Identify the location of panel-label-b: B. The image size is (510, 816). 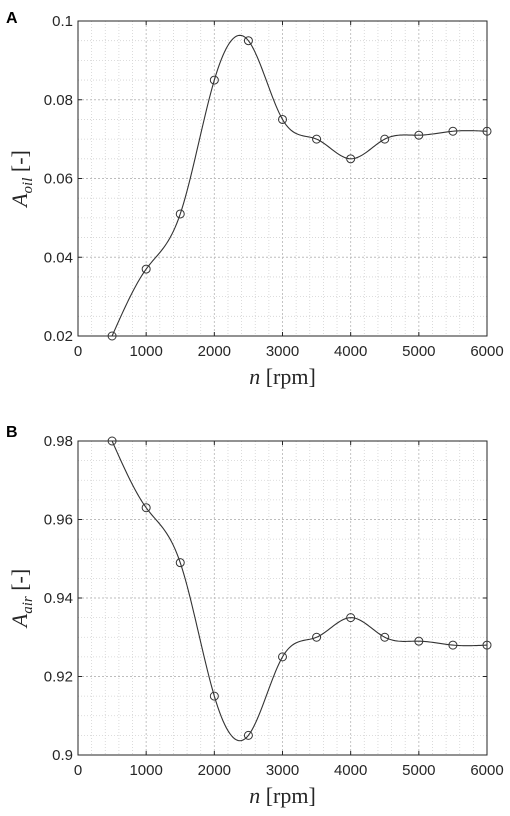
(12, 432).